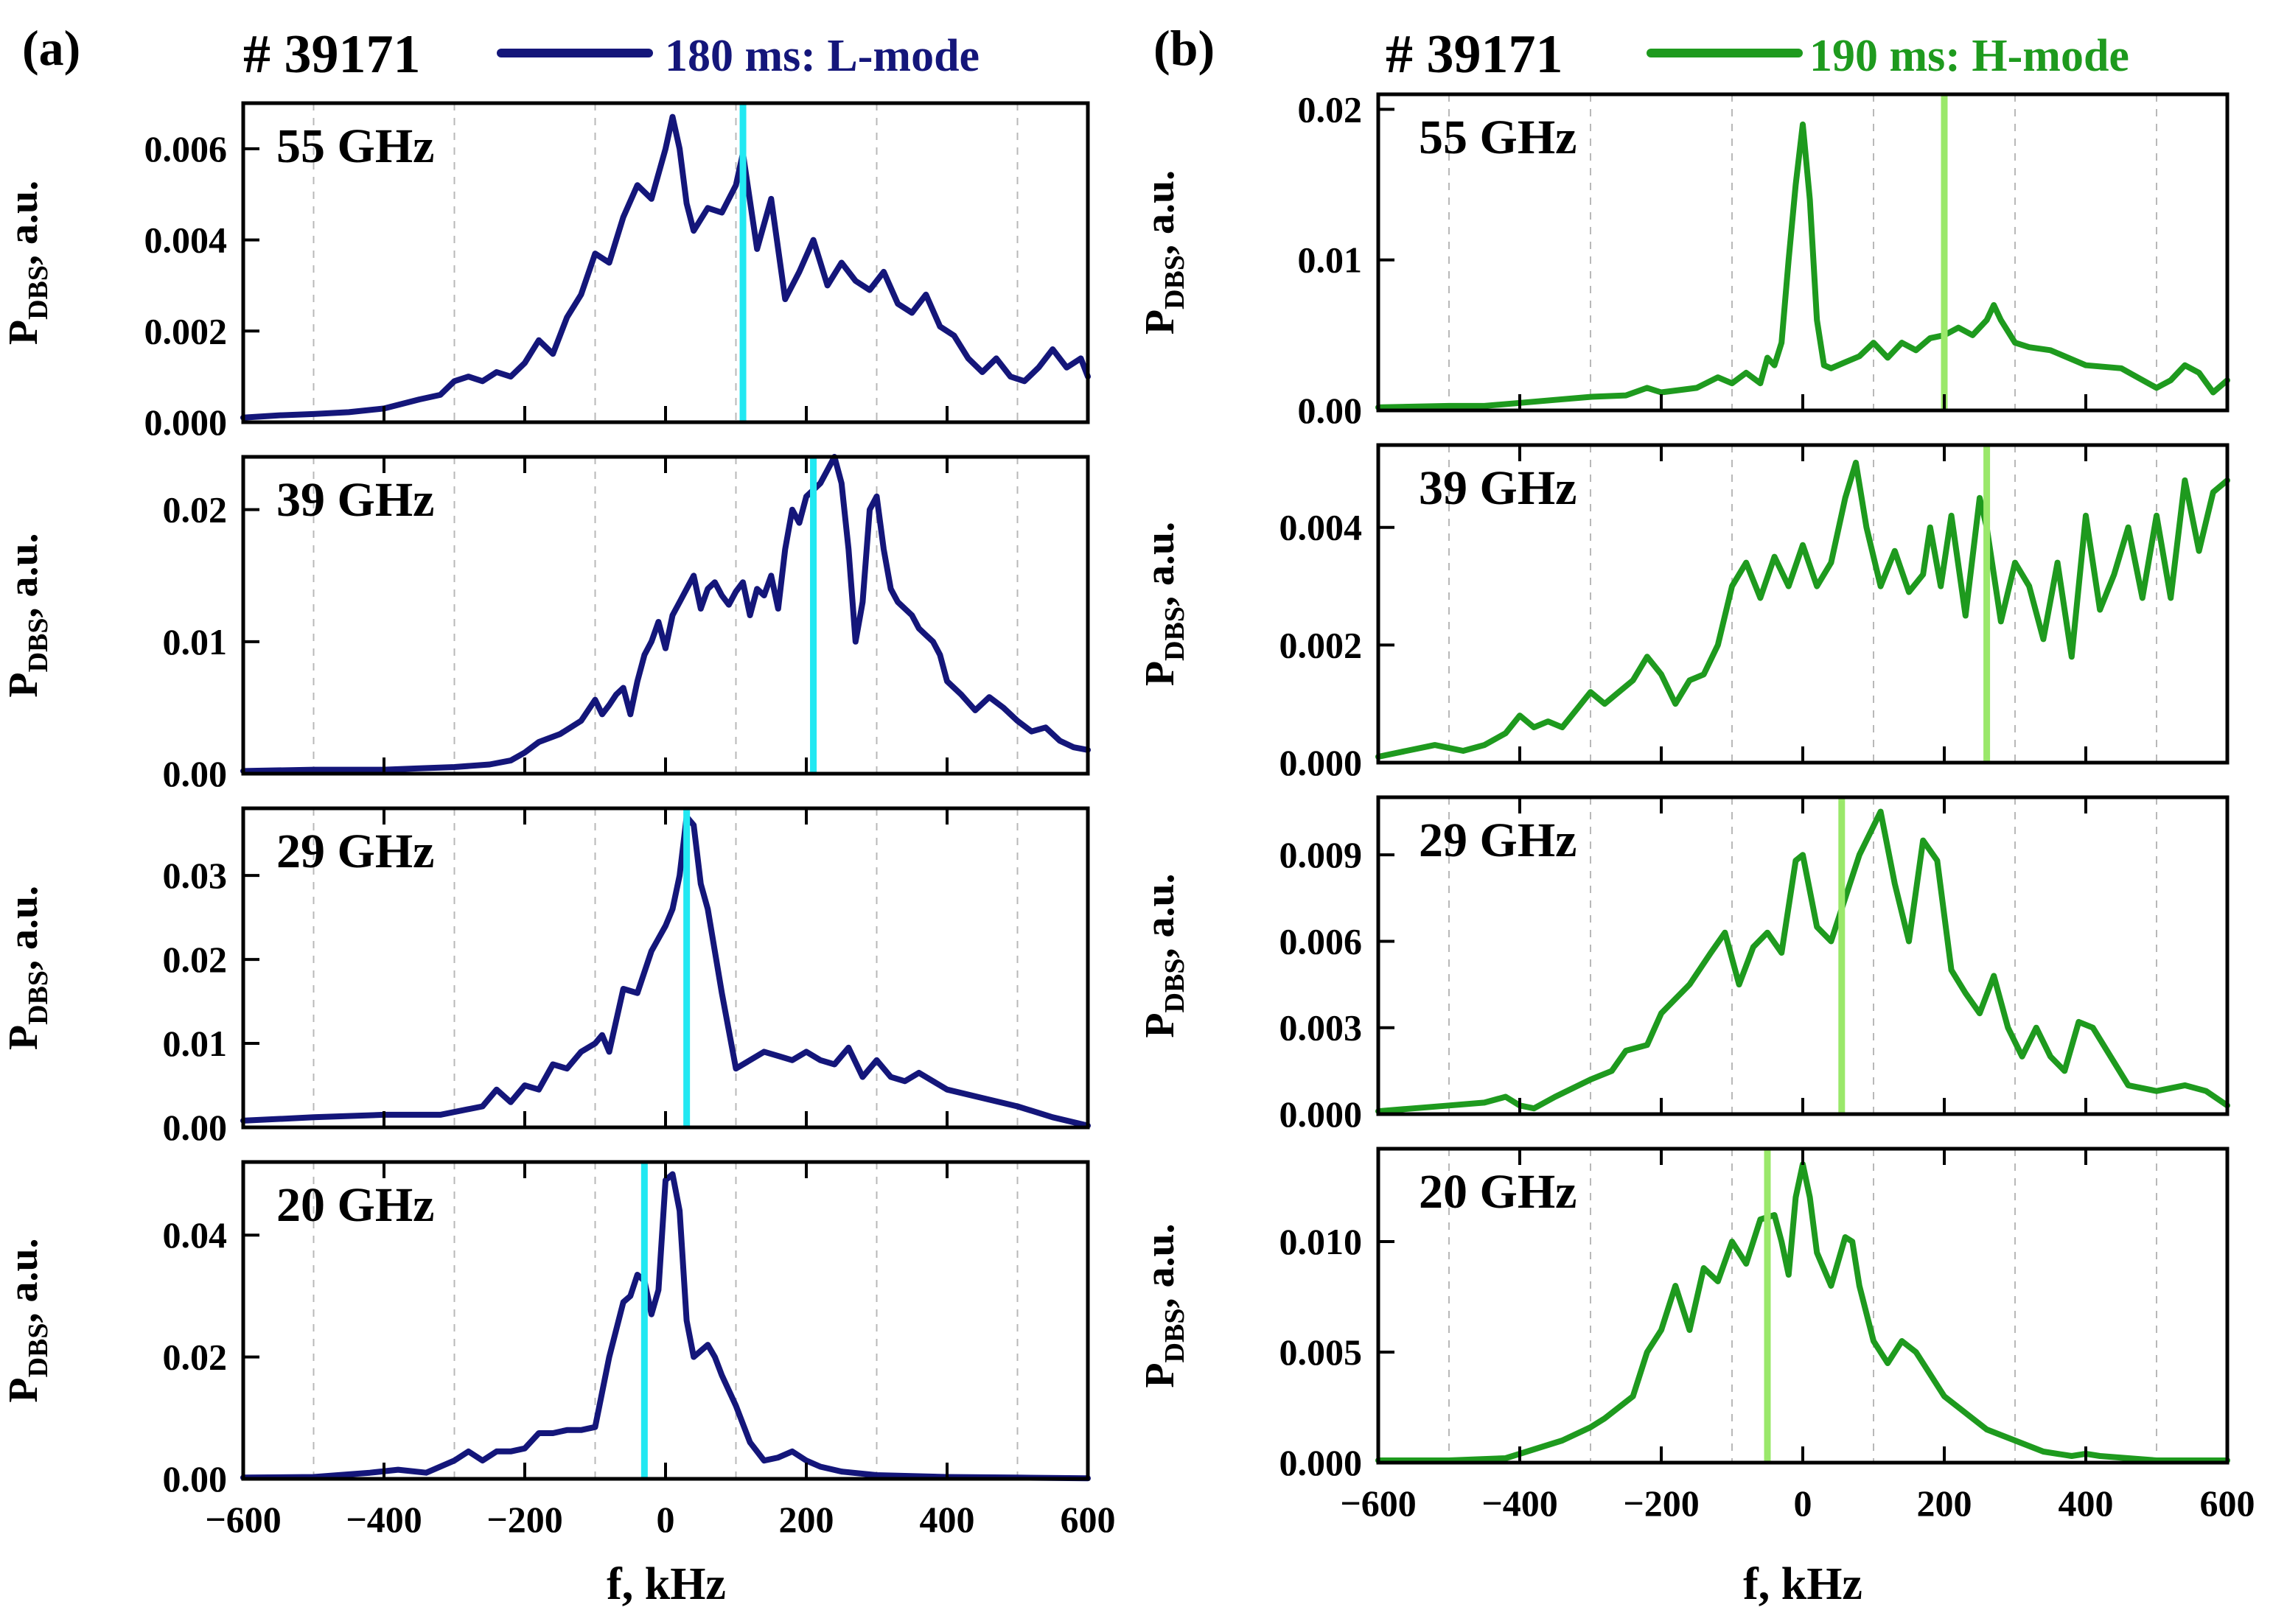  What do you see at coordinates (1321, 1352) in the screenshot?
I see `y-tick-label: 0.005` at bounding box center [1321, 1352].